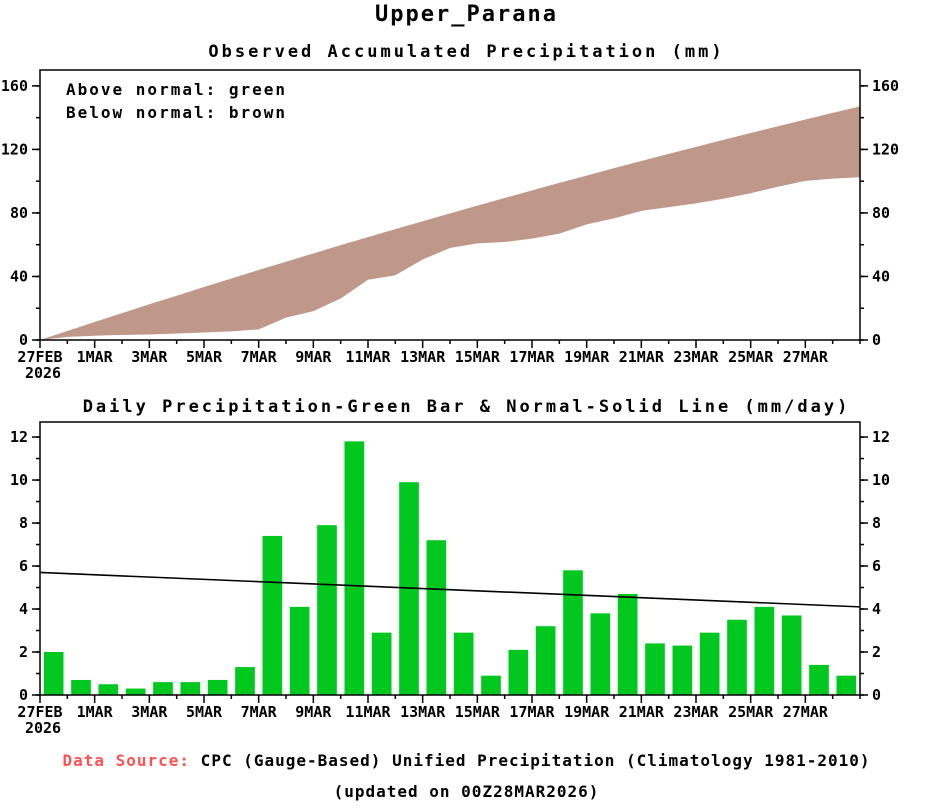 Image resolution: width=933 pixels, height=809 pixels. Describe the element at coordinates (19, 437) in the screenshot. I see `y-tick-label-left: 12` at that location.